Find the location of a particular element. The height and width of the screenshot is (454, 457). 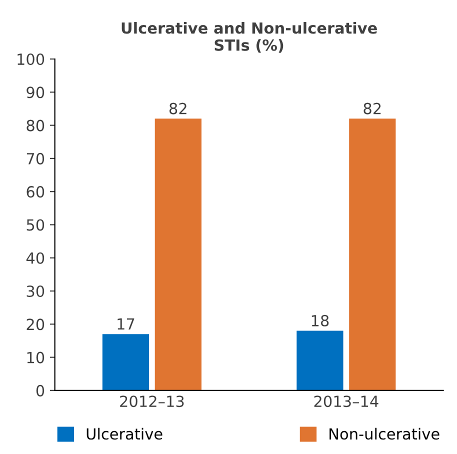

legend-label: Ulcerative is located at coordinates (124, 434).